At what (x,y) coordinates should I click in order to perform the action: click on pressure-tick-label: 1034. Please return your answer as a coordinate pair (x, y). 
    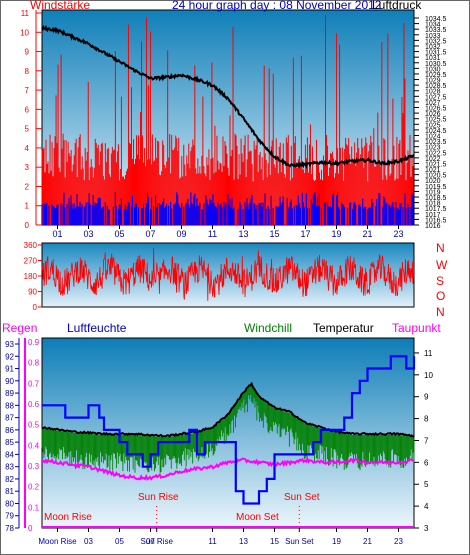
    Looking at the image, I should click on (433, 25).